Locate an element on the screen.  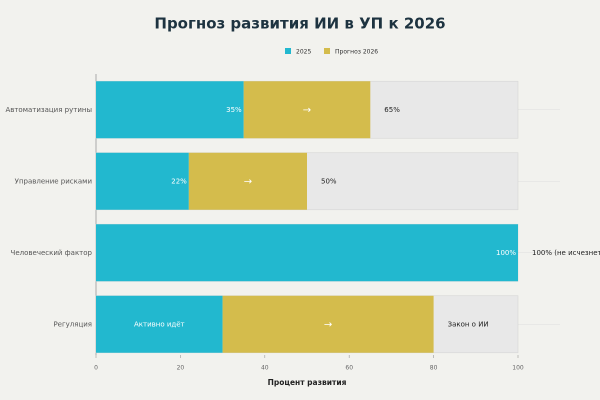
end-label: 65% is located at coordinates (392, 110).